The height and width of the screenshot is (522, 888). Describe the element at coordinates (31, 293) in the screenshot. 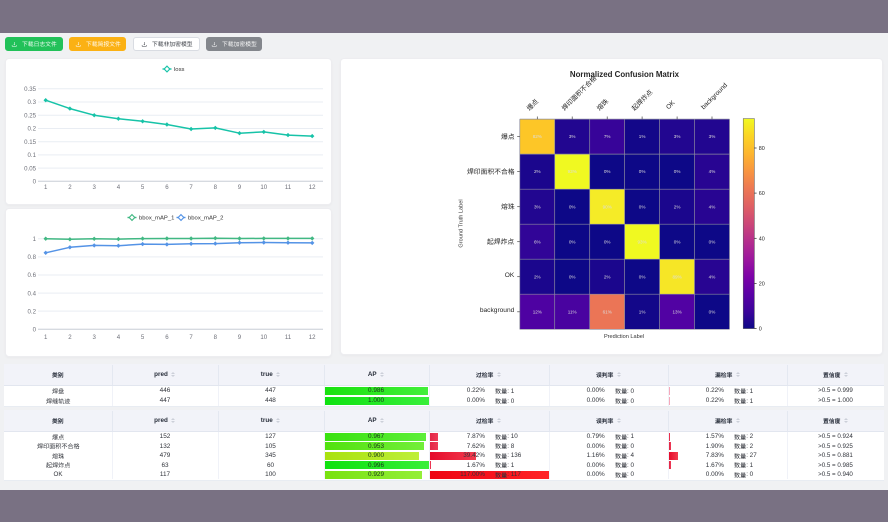

I see `svg-text: 0.4` at that location.